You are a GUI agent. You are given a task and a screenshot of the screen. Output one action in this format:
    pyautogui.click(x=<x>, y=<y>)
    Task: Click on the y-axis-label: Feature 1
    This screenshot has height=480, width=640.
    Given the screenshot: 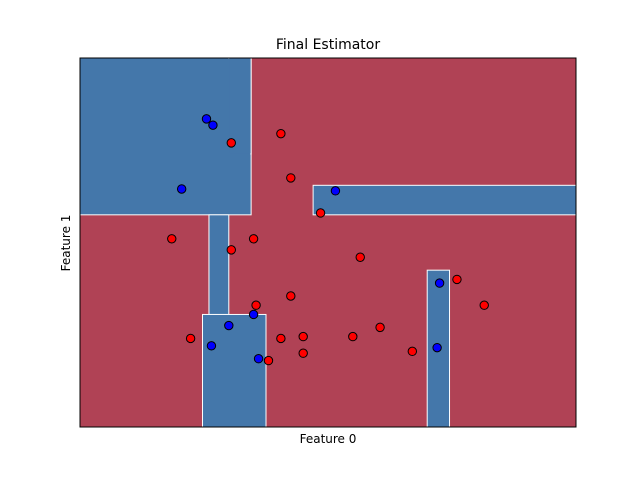 What is the action you would take?
    pyautogui.click(x=66, y=243)
    